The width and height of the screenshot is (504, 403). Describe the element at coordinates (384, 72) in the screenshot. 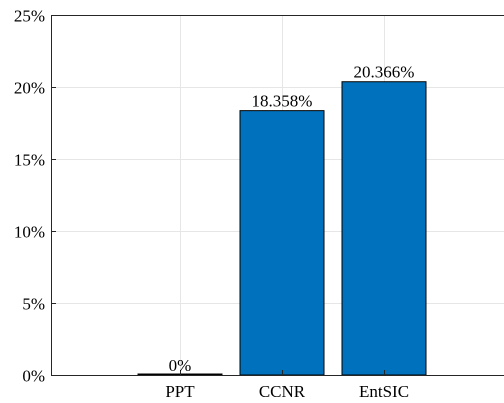

I see `data-label-entsic: 20.366%` at that location.